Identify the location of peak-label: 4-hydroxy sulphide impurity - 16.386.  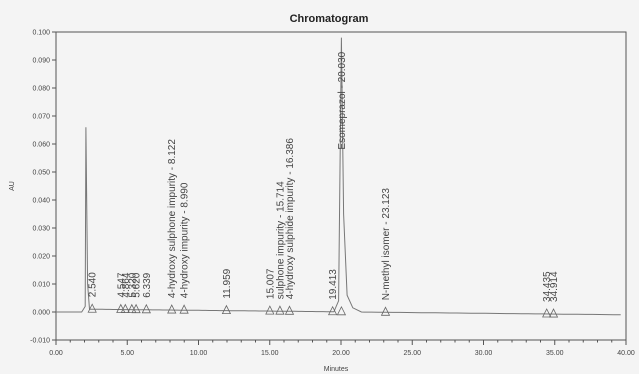
(290, 219).